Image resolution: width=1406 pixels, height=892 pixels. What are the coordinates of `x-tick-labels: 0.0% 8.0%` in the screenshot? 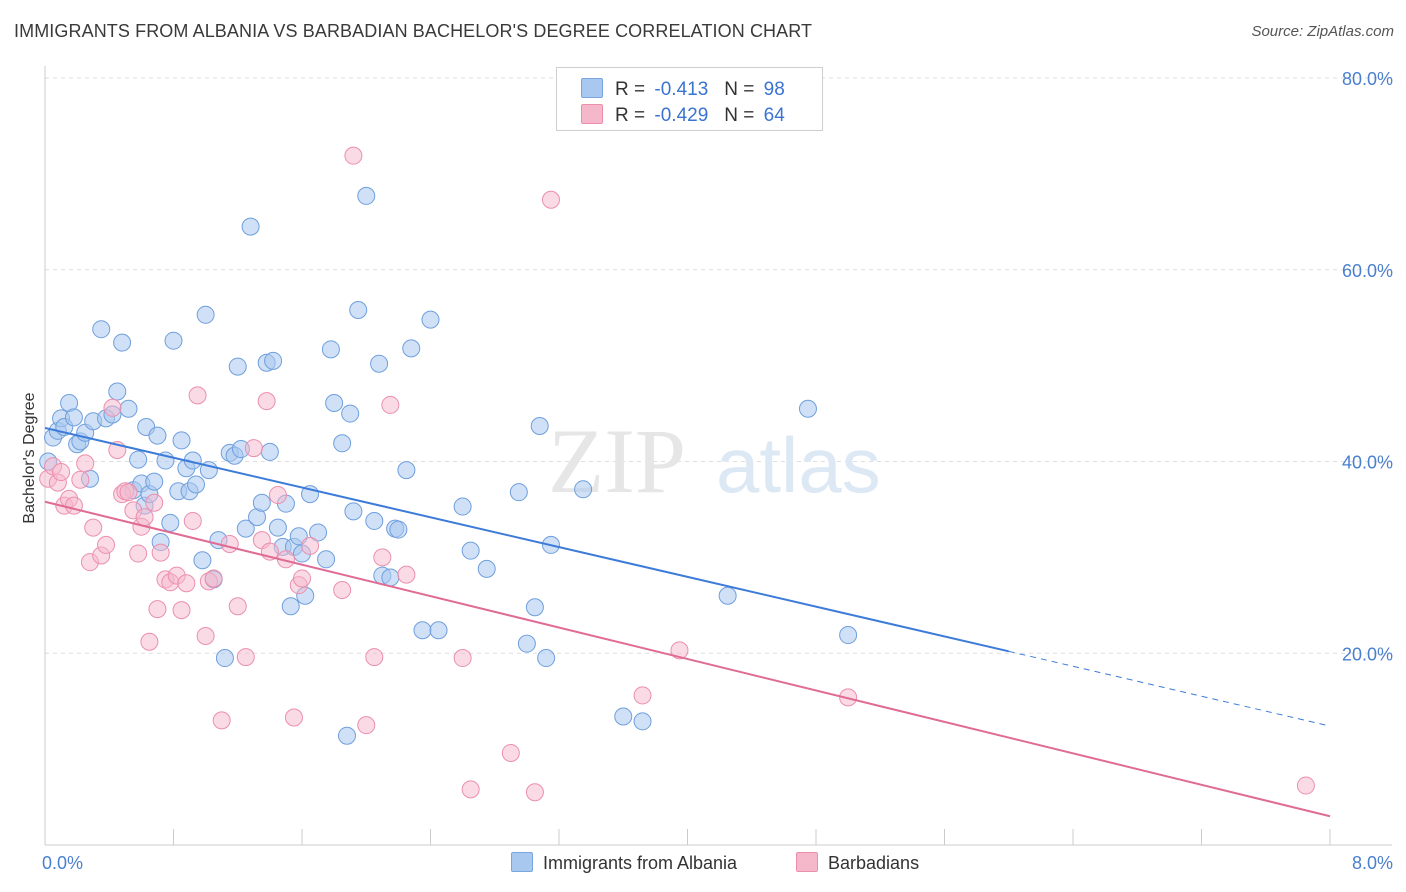 It's located at (717, 863).